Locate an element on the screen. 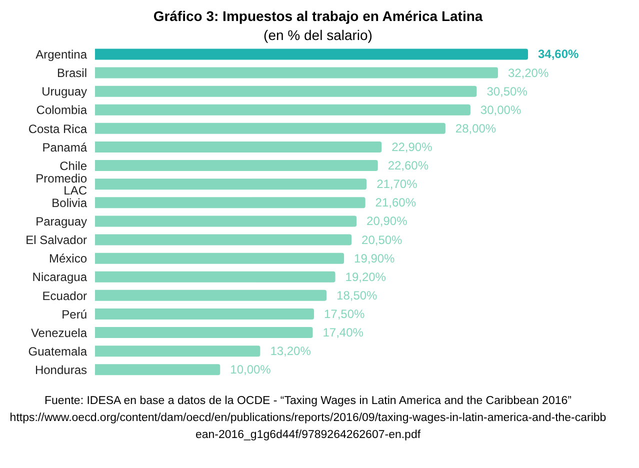  data-label: 20,50% is located at coordinates (382, 239).